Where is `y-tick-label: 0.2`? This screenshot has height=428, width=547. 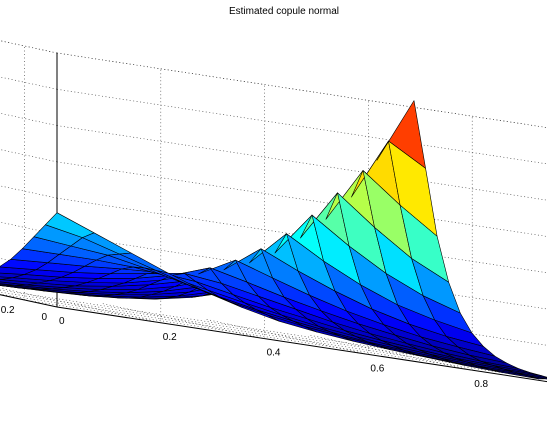
y-tick-label: 0.2 is located at coordinates (8, 310).